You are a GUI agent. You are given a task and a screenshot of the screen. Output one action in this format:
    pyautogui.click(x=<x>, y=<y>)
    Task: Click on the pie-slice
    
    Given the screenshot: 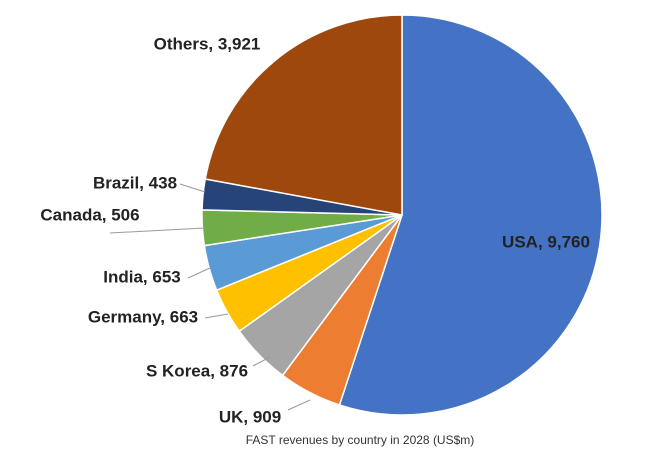 What is the action you would take?
    pyautogui.click(x=303, y=115)
    